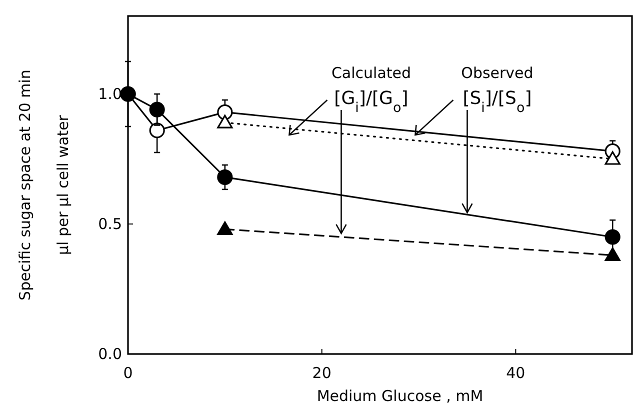  What do you see at coordinates (128, 373) in the screenshot?
I see `x-tick-label: 0` at bounding box center [128, 373].